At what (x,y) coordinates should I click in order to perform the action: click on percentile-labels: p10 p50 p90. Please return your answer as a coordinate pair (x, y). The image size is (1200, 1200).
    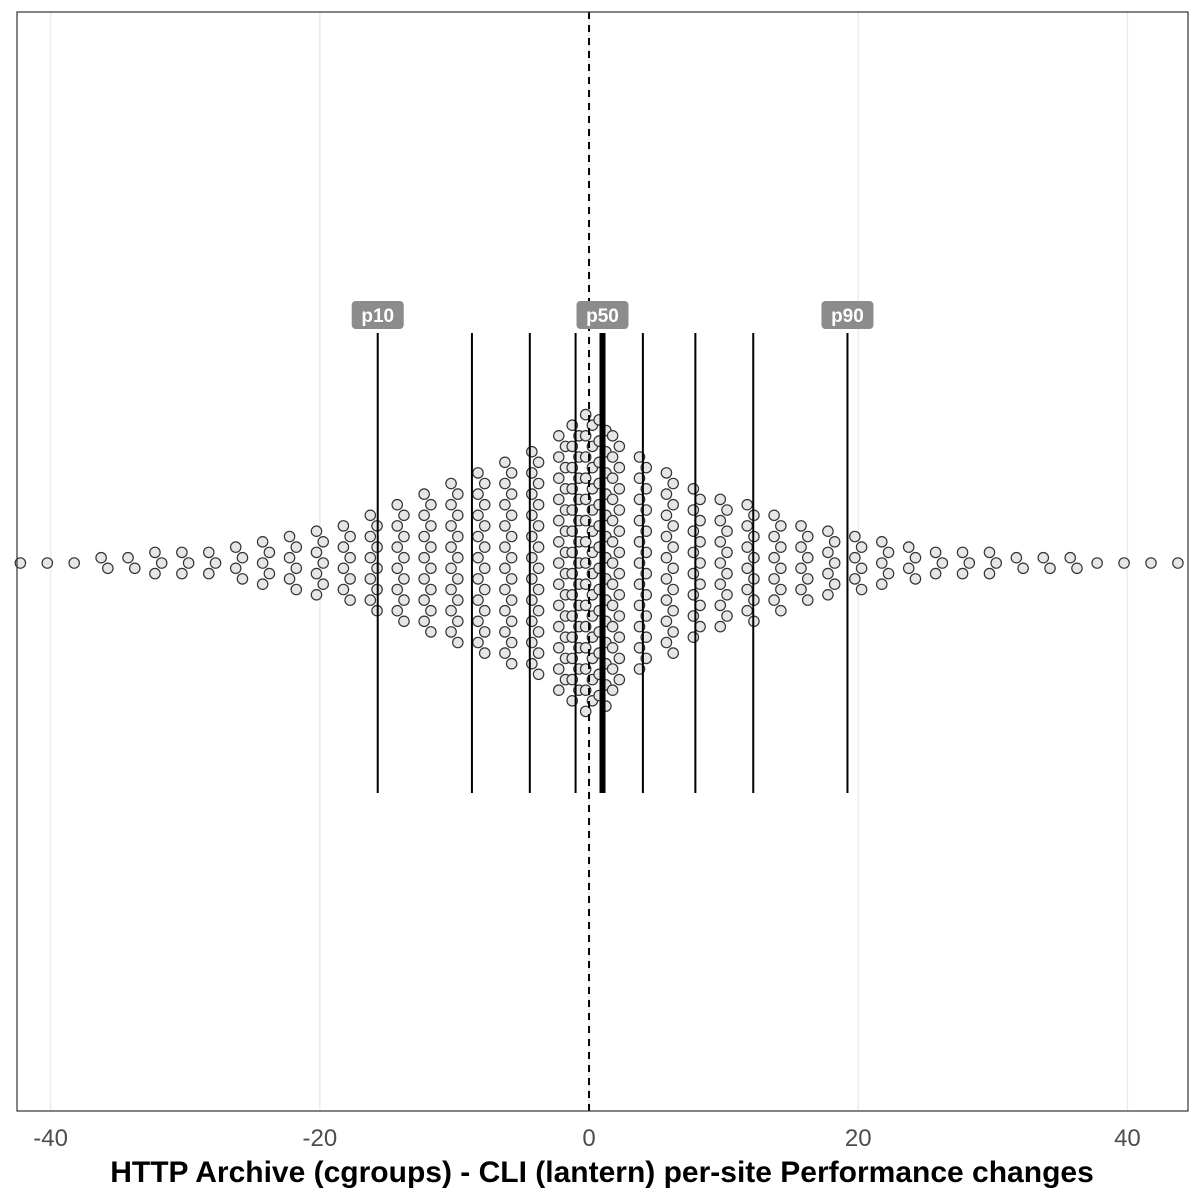
    Looking at the image, I should click on (612, 315).